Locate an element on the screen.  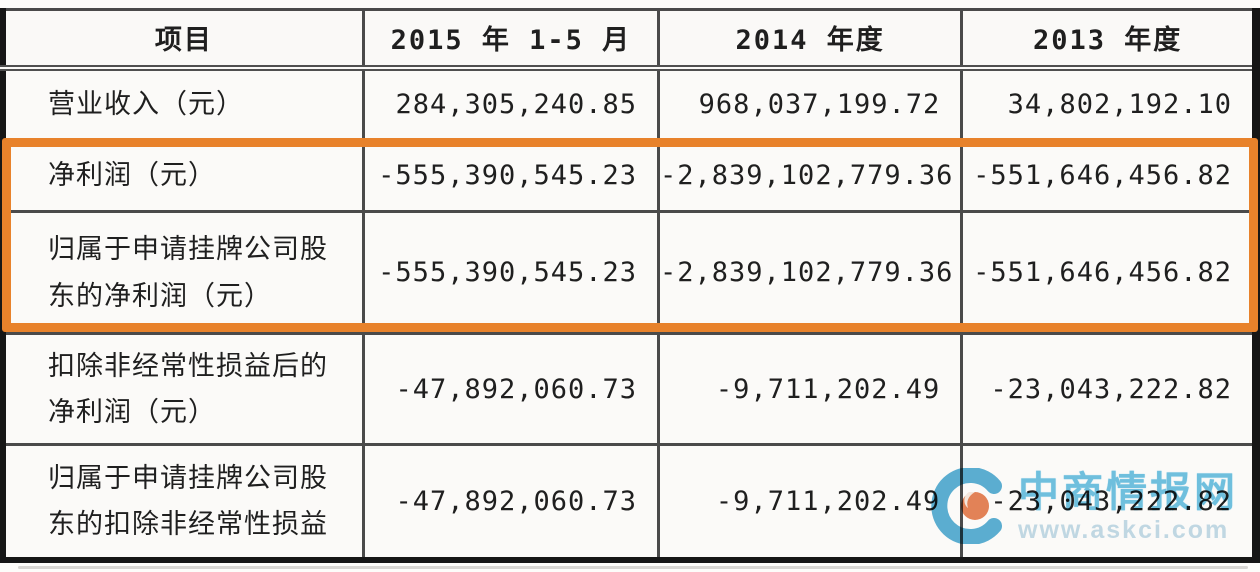
scan-artifact-line is located at coordinates (633, 567).